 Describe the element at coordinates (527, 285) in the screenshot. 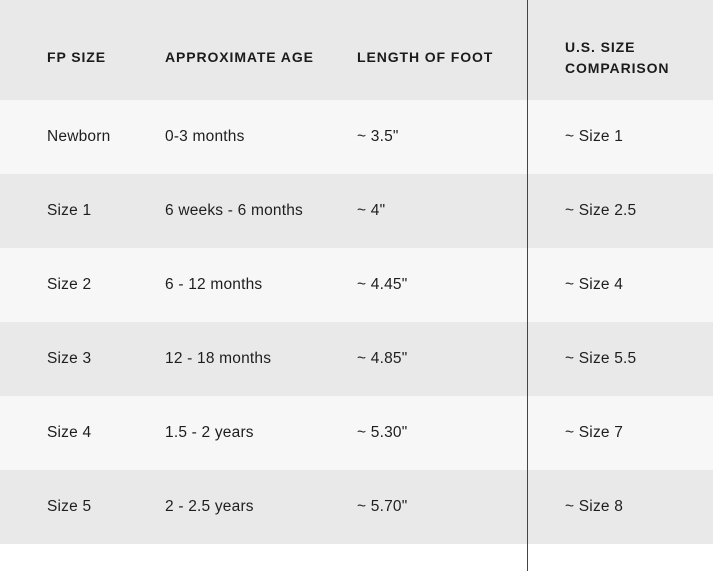

I see `column-divider-line` at that location.